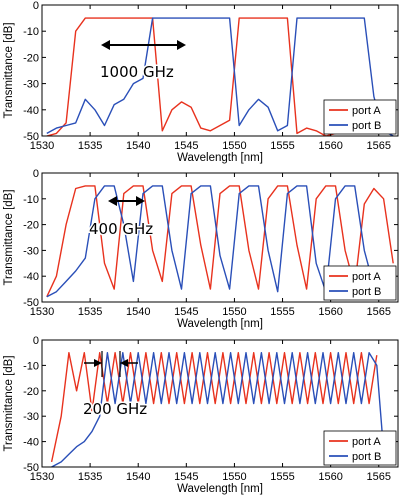  I want to click on annotation-label: 400 GHz, so click(121, 229).